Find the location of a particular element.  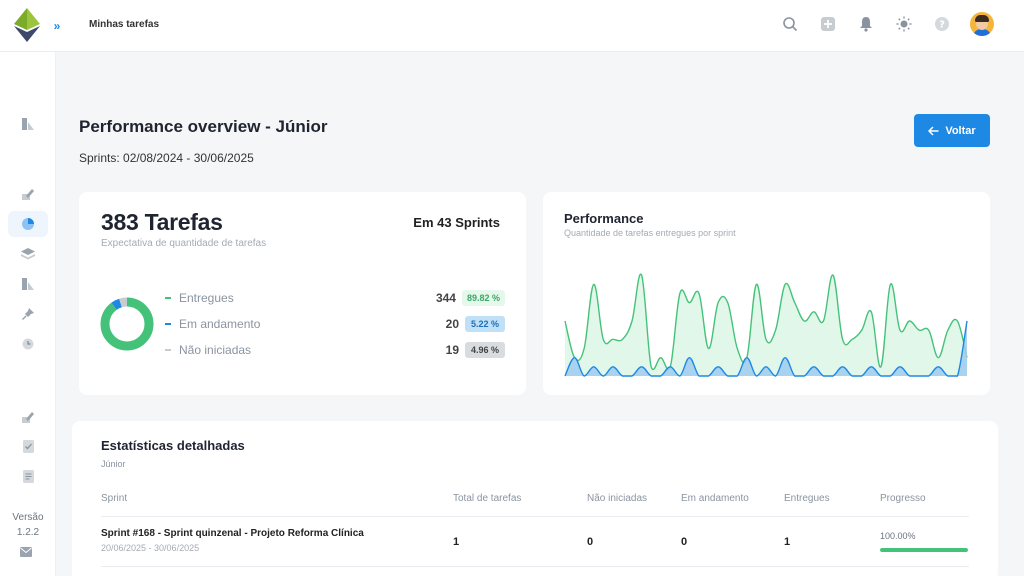

progress-bar is located at coordinates (924, 550).